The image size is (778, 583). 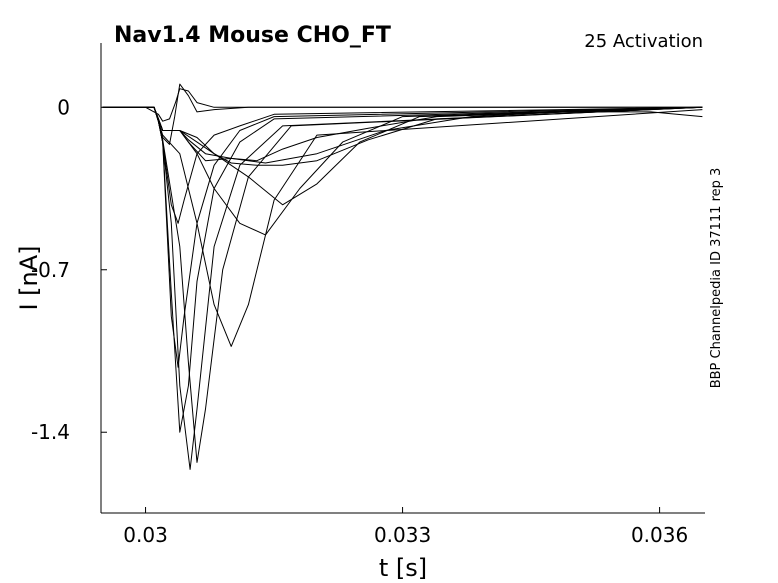 I want to click on chart-title: Nav1.4 Mouse CHO_FT, so click(x=252, y=35).